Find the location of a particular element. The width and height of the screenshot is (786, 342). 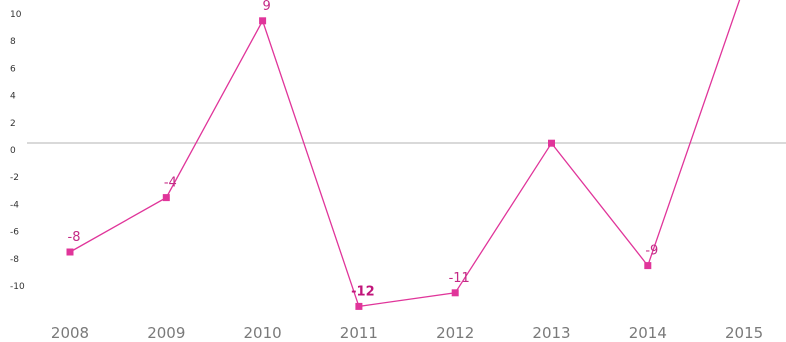

y-tick-label: -8 is located at coordinates (14, 260).